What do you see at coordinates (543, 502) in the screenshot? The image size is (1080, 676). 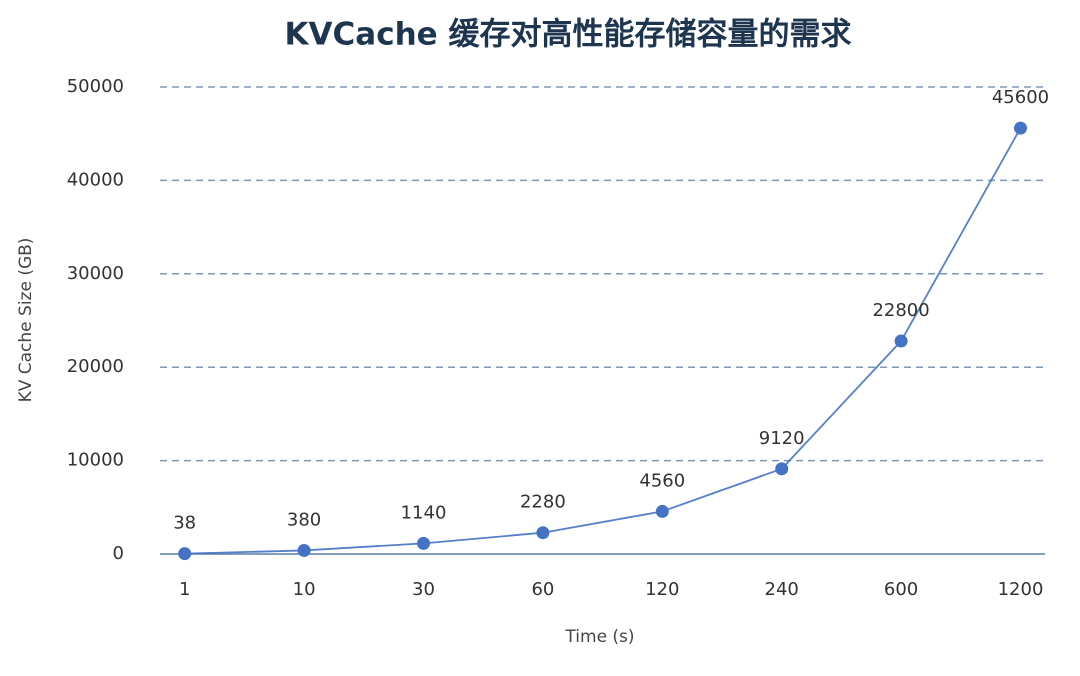 I see `data-label: 2280` at bounding box center [543, 502].